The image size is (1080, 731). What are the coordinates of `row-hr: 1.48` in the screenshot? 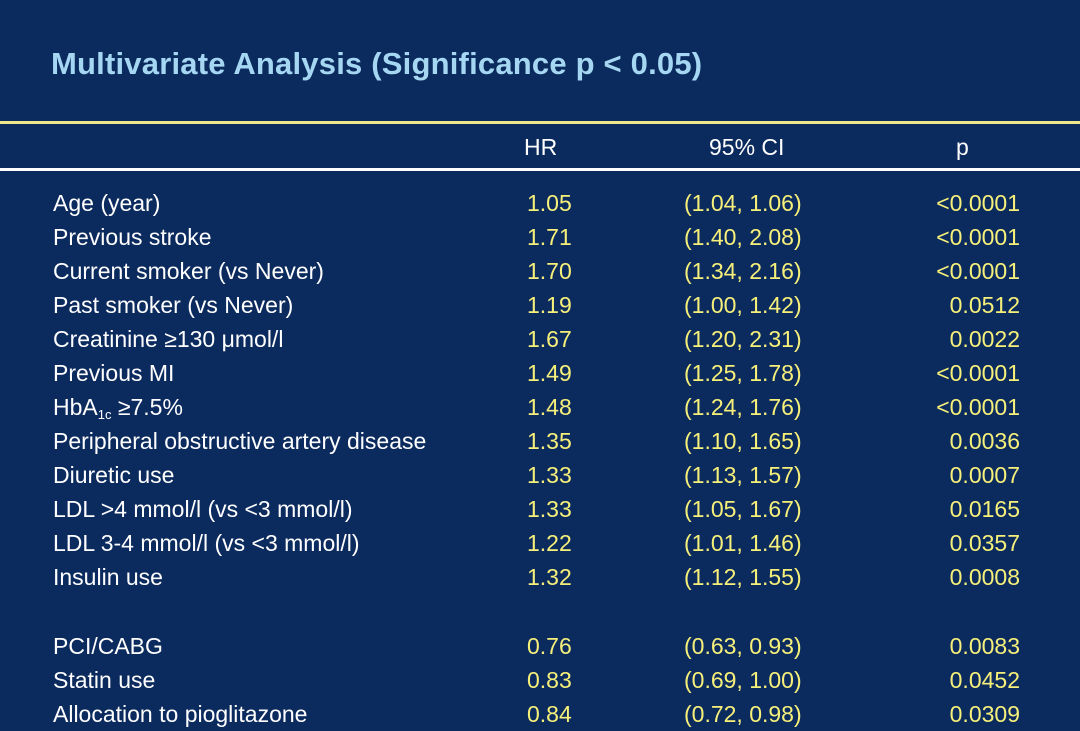 It's located at (549, 407).